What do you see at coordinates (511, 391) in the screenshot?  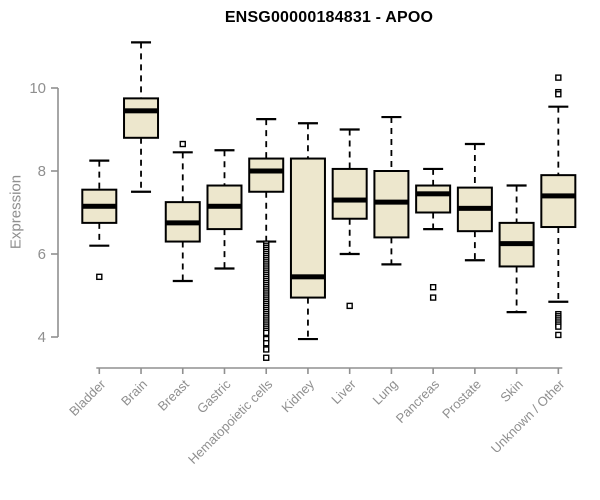 I see `x-category-label: Skin` at bounding box center [511, 391].